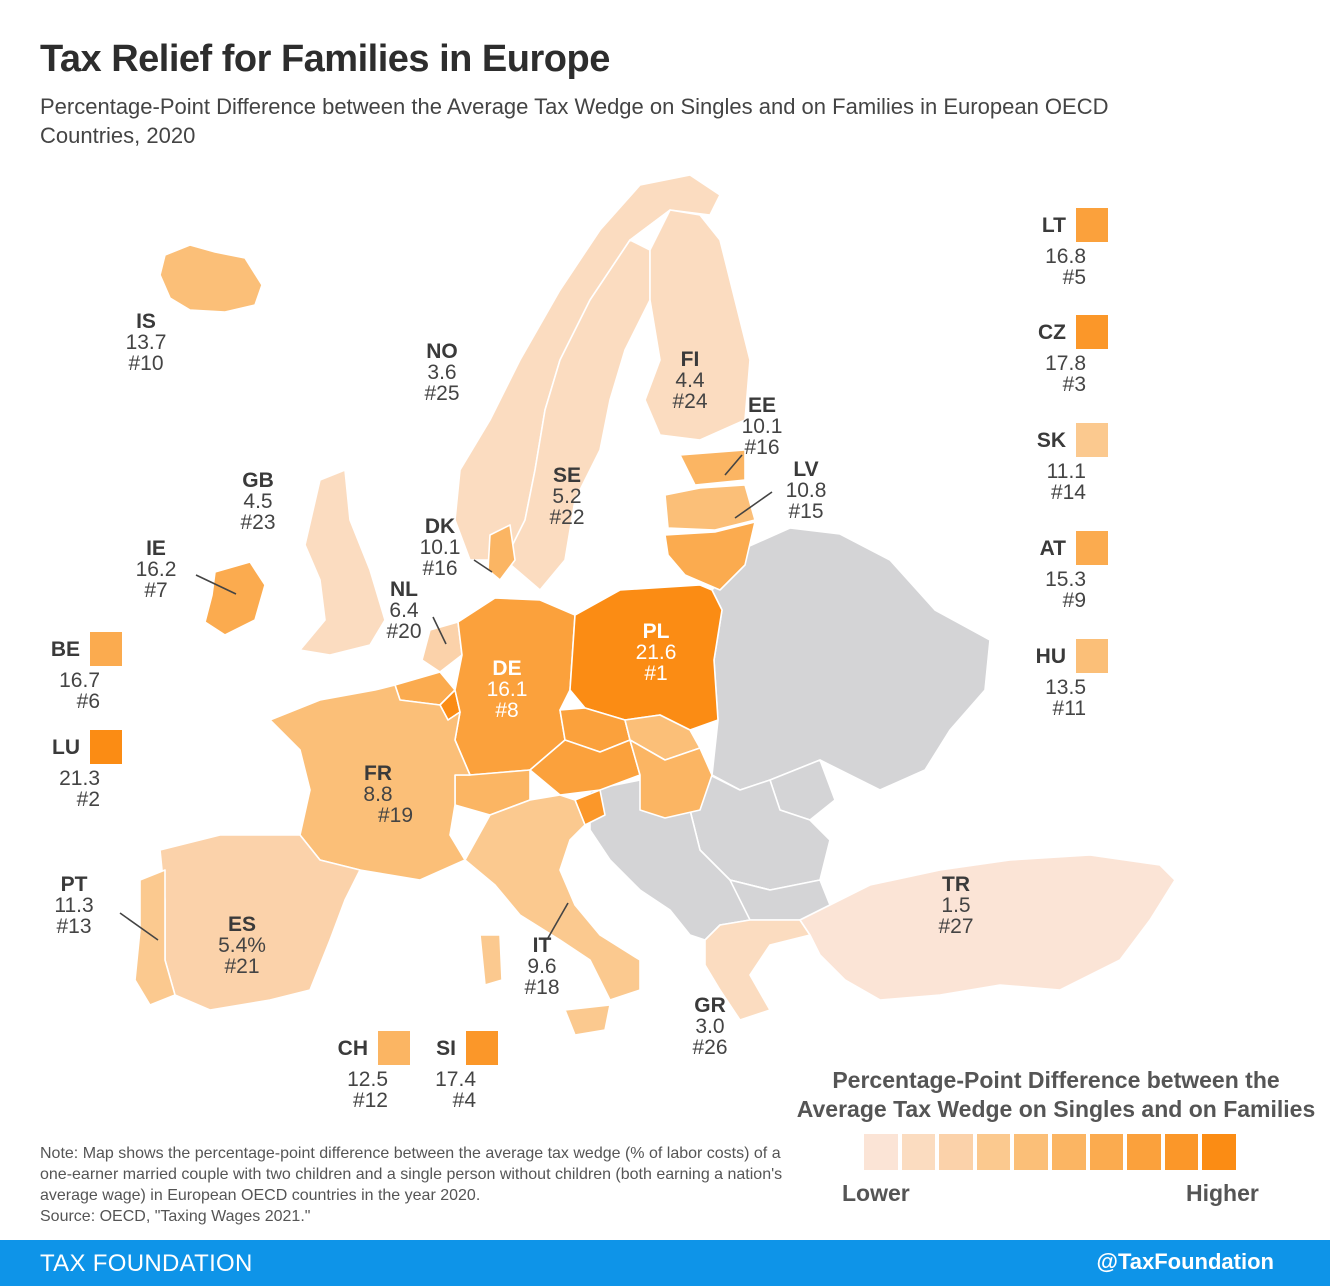 This screenshot has height=1286, width=1330. I want to click on country-code: DK, so click(440, 526).